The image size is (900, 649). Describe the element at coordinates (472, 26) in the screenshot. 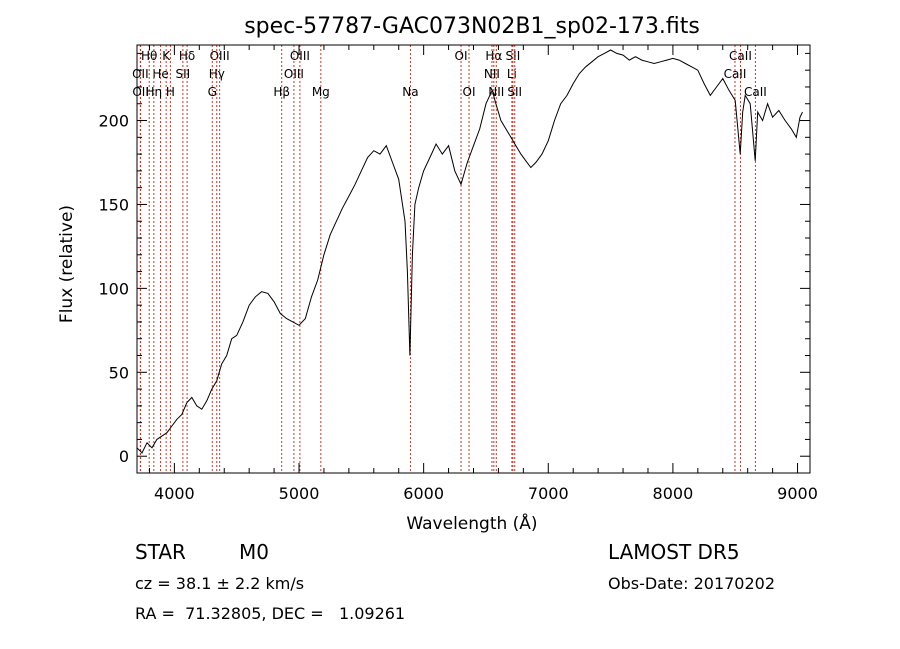

I see `chart-title: spec-57787-GAC073N02B1_sp02-173.fits` at that location.